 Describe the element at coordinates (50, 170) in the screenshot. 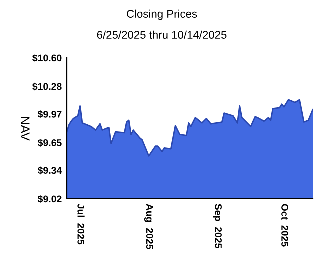

I see `y-tick-label: $9.34` at that location.